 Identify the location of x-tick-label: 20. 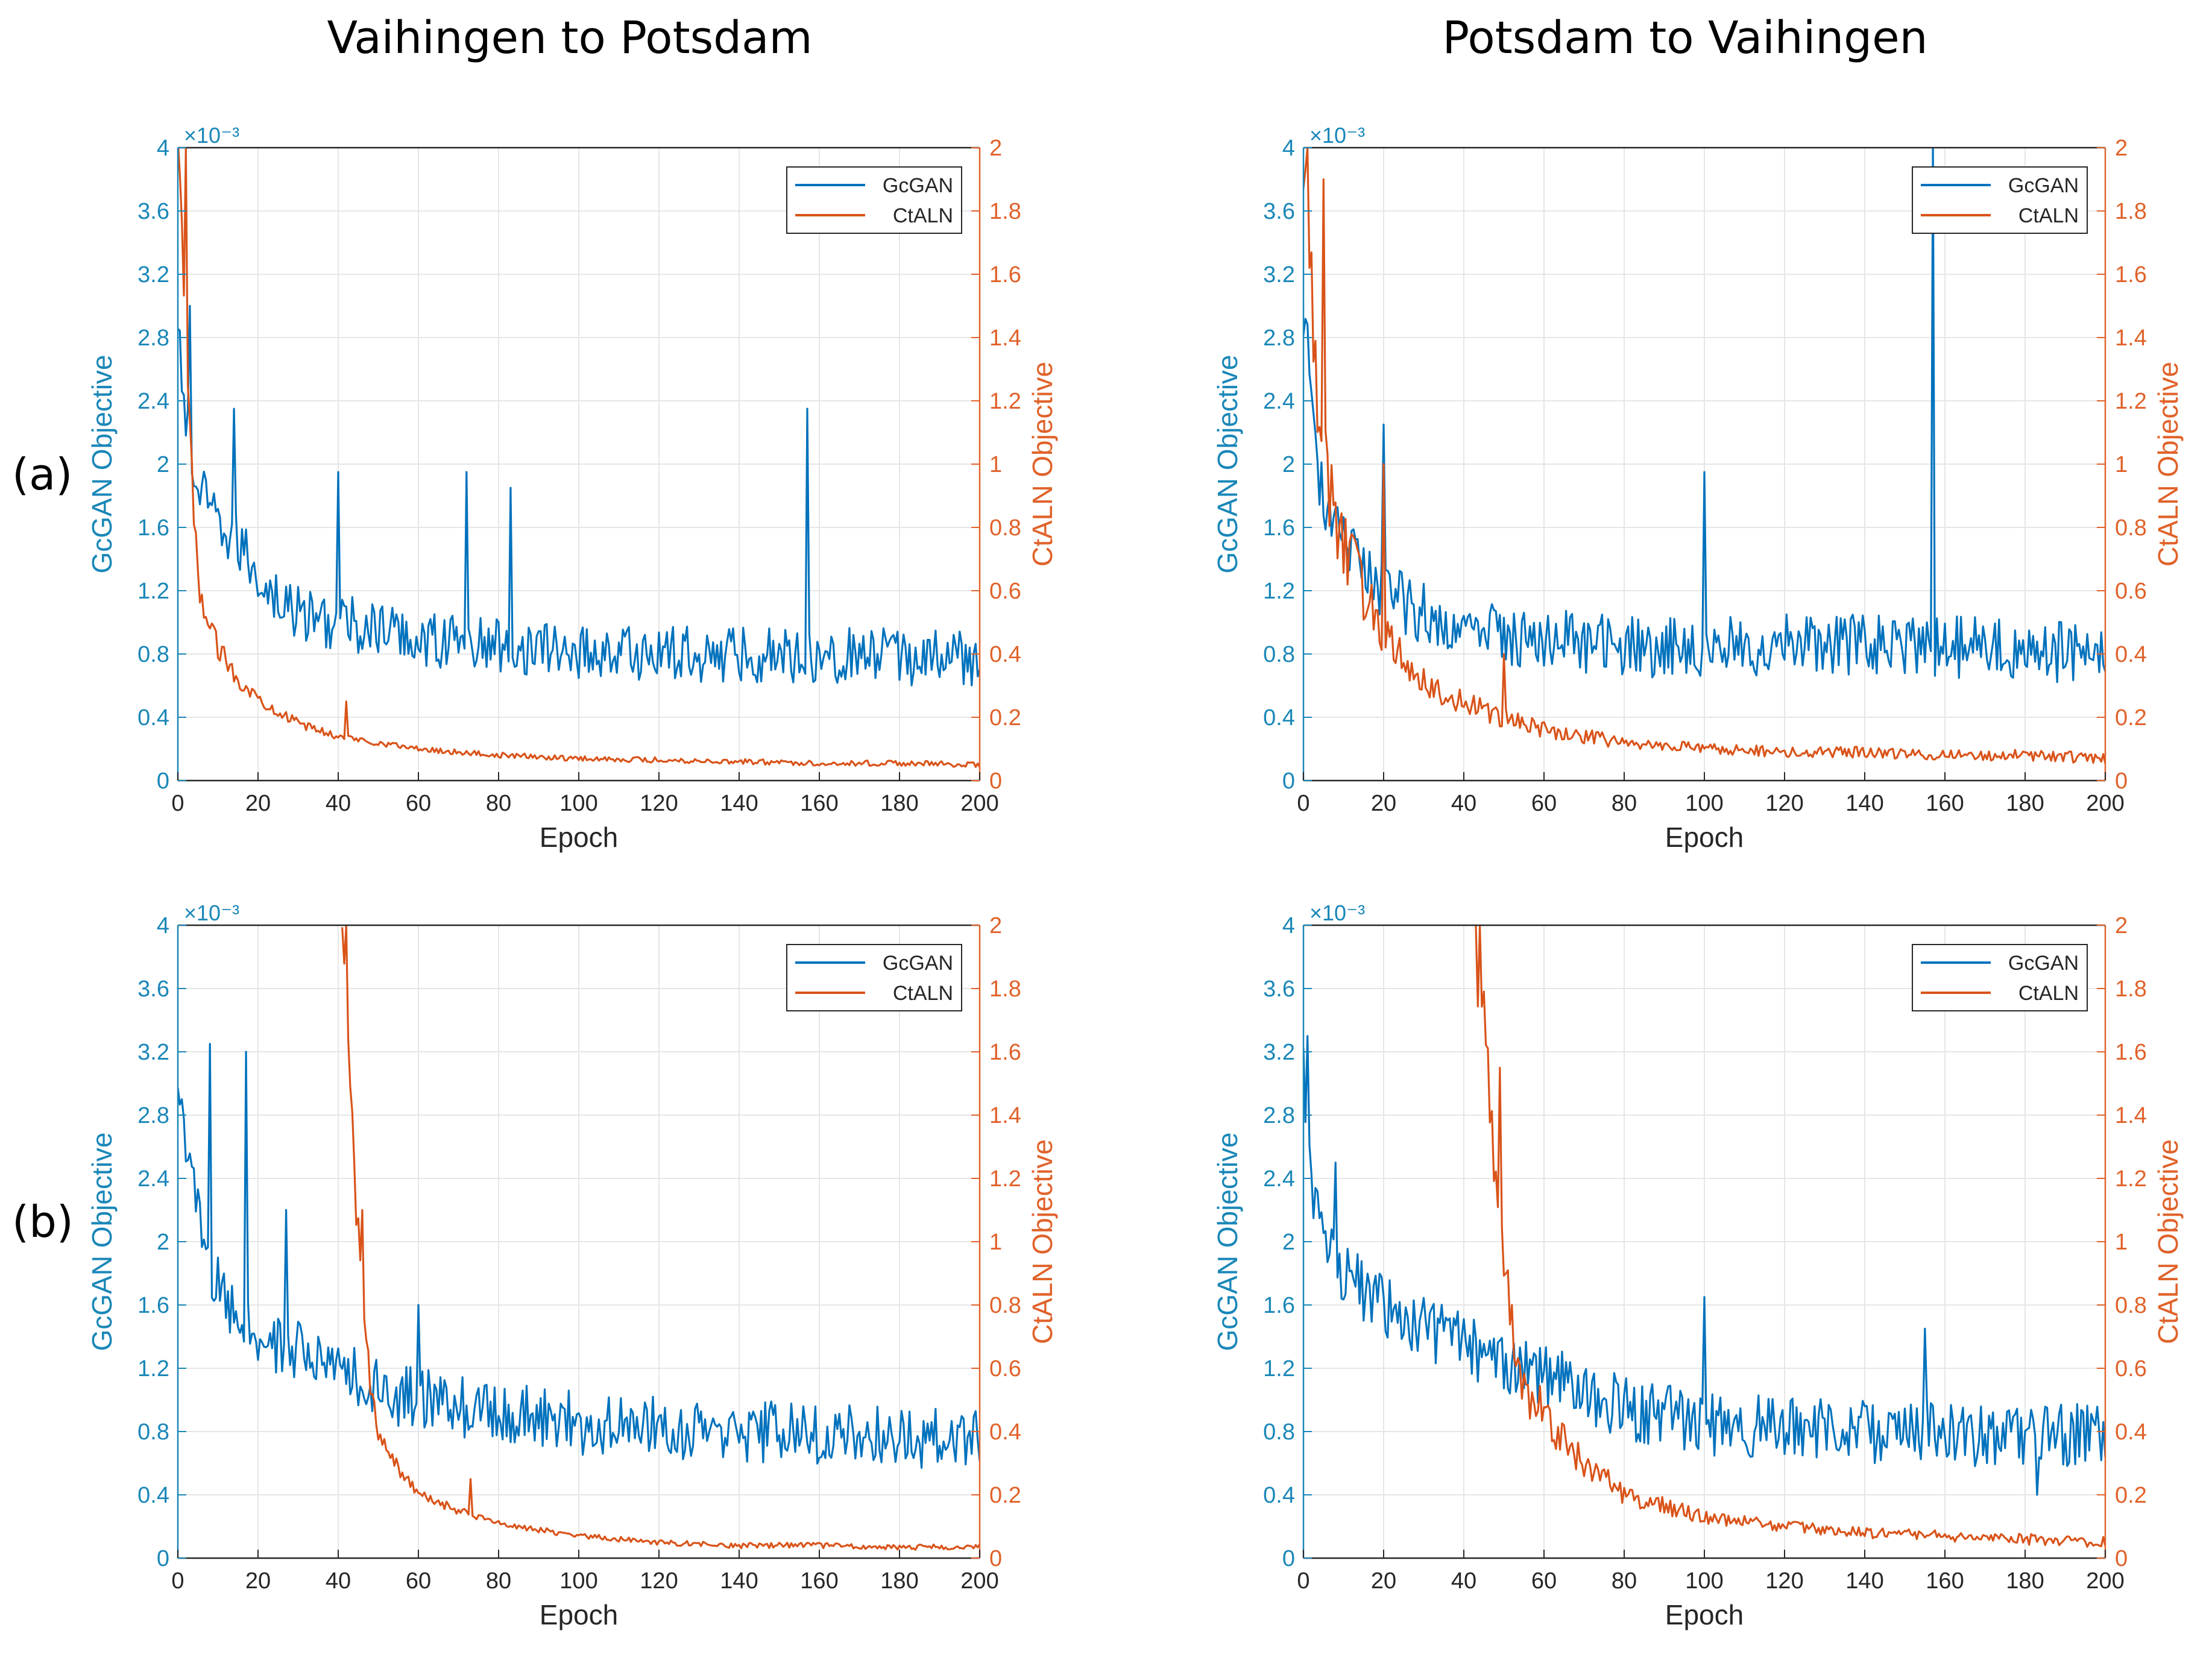
(1383, 803).